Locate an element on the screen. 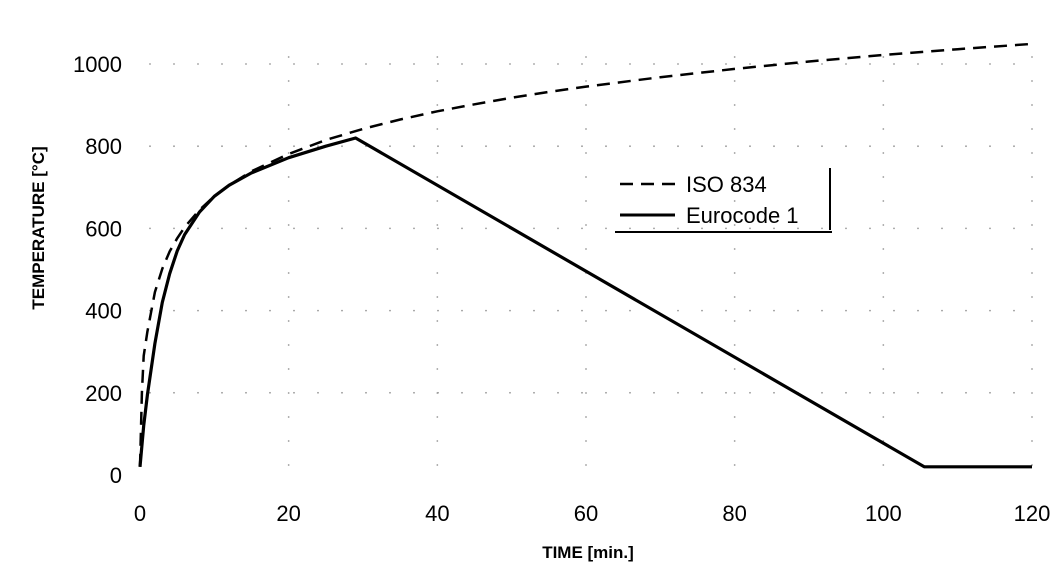  y-axis-title: TEMPERATURE [°C] is located at coordinates (38, 227).